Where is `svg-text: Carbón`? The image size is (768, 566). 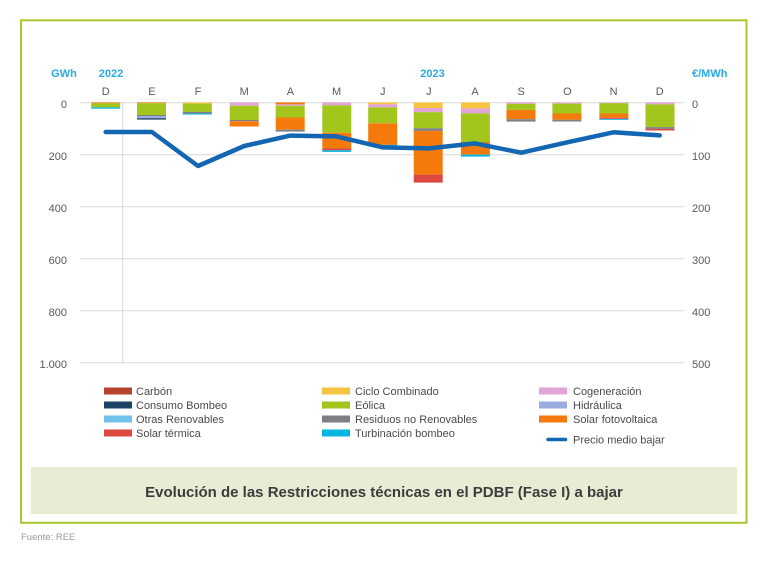 svg-text: Carbón is located at coordinates (154, 392).